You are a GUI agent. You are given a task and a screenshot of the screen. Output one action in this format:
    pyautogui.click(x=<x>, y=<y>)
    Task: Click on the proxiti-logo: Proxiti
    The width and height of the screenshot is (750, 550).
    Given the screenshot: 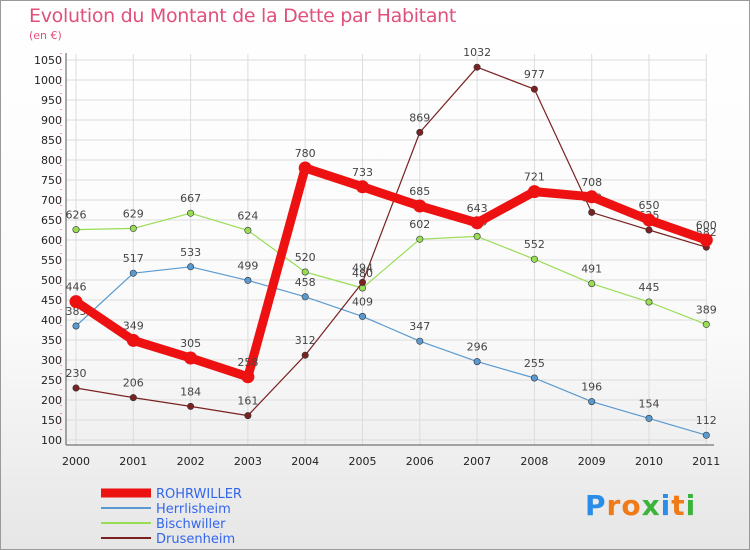 What is the action you would take?
    pyautogui.click(x=640, y=505)
    